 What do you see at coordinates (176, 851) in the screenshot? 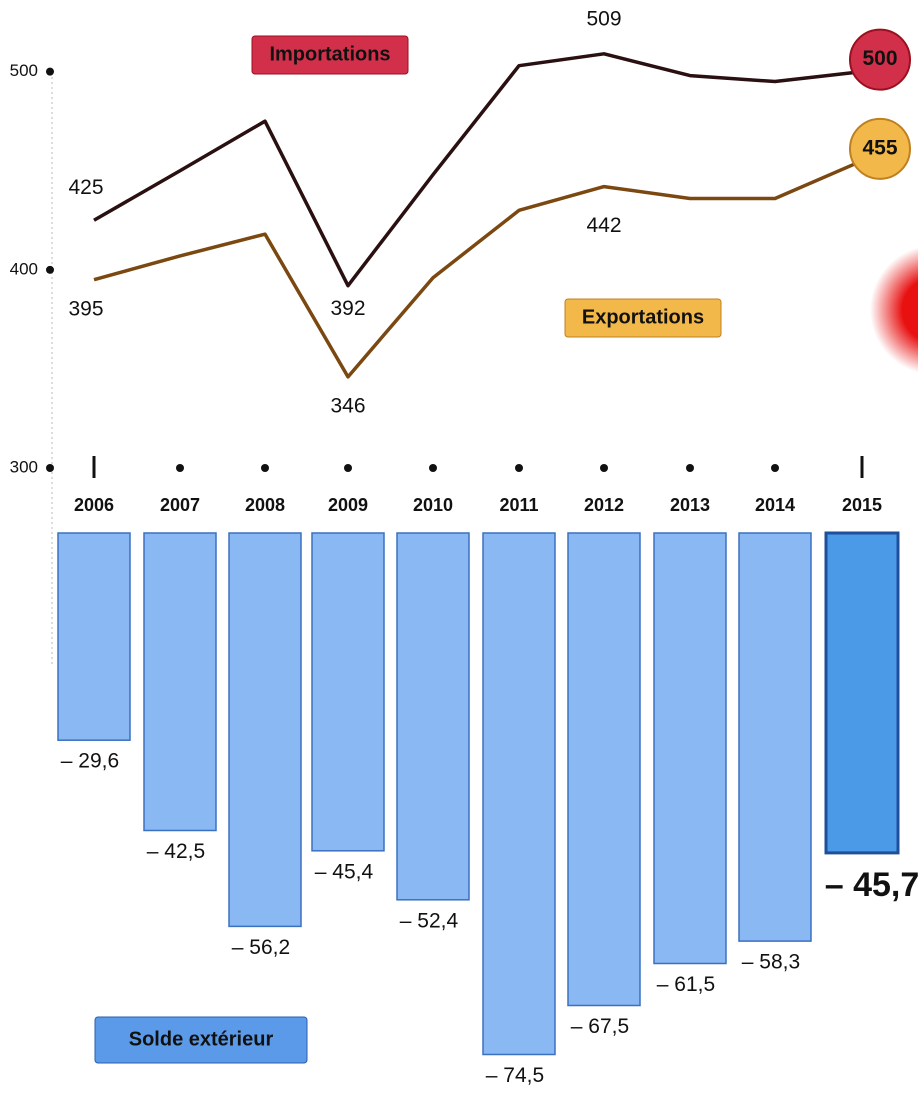
I see `value-label: – 42,5` at bounding box center [176, 851].